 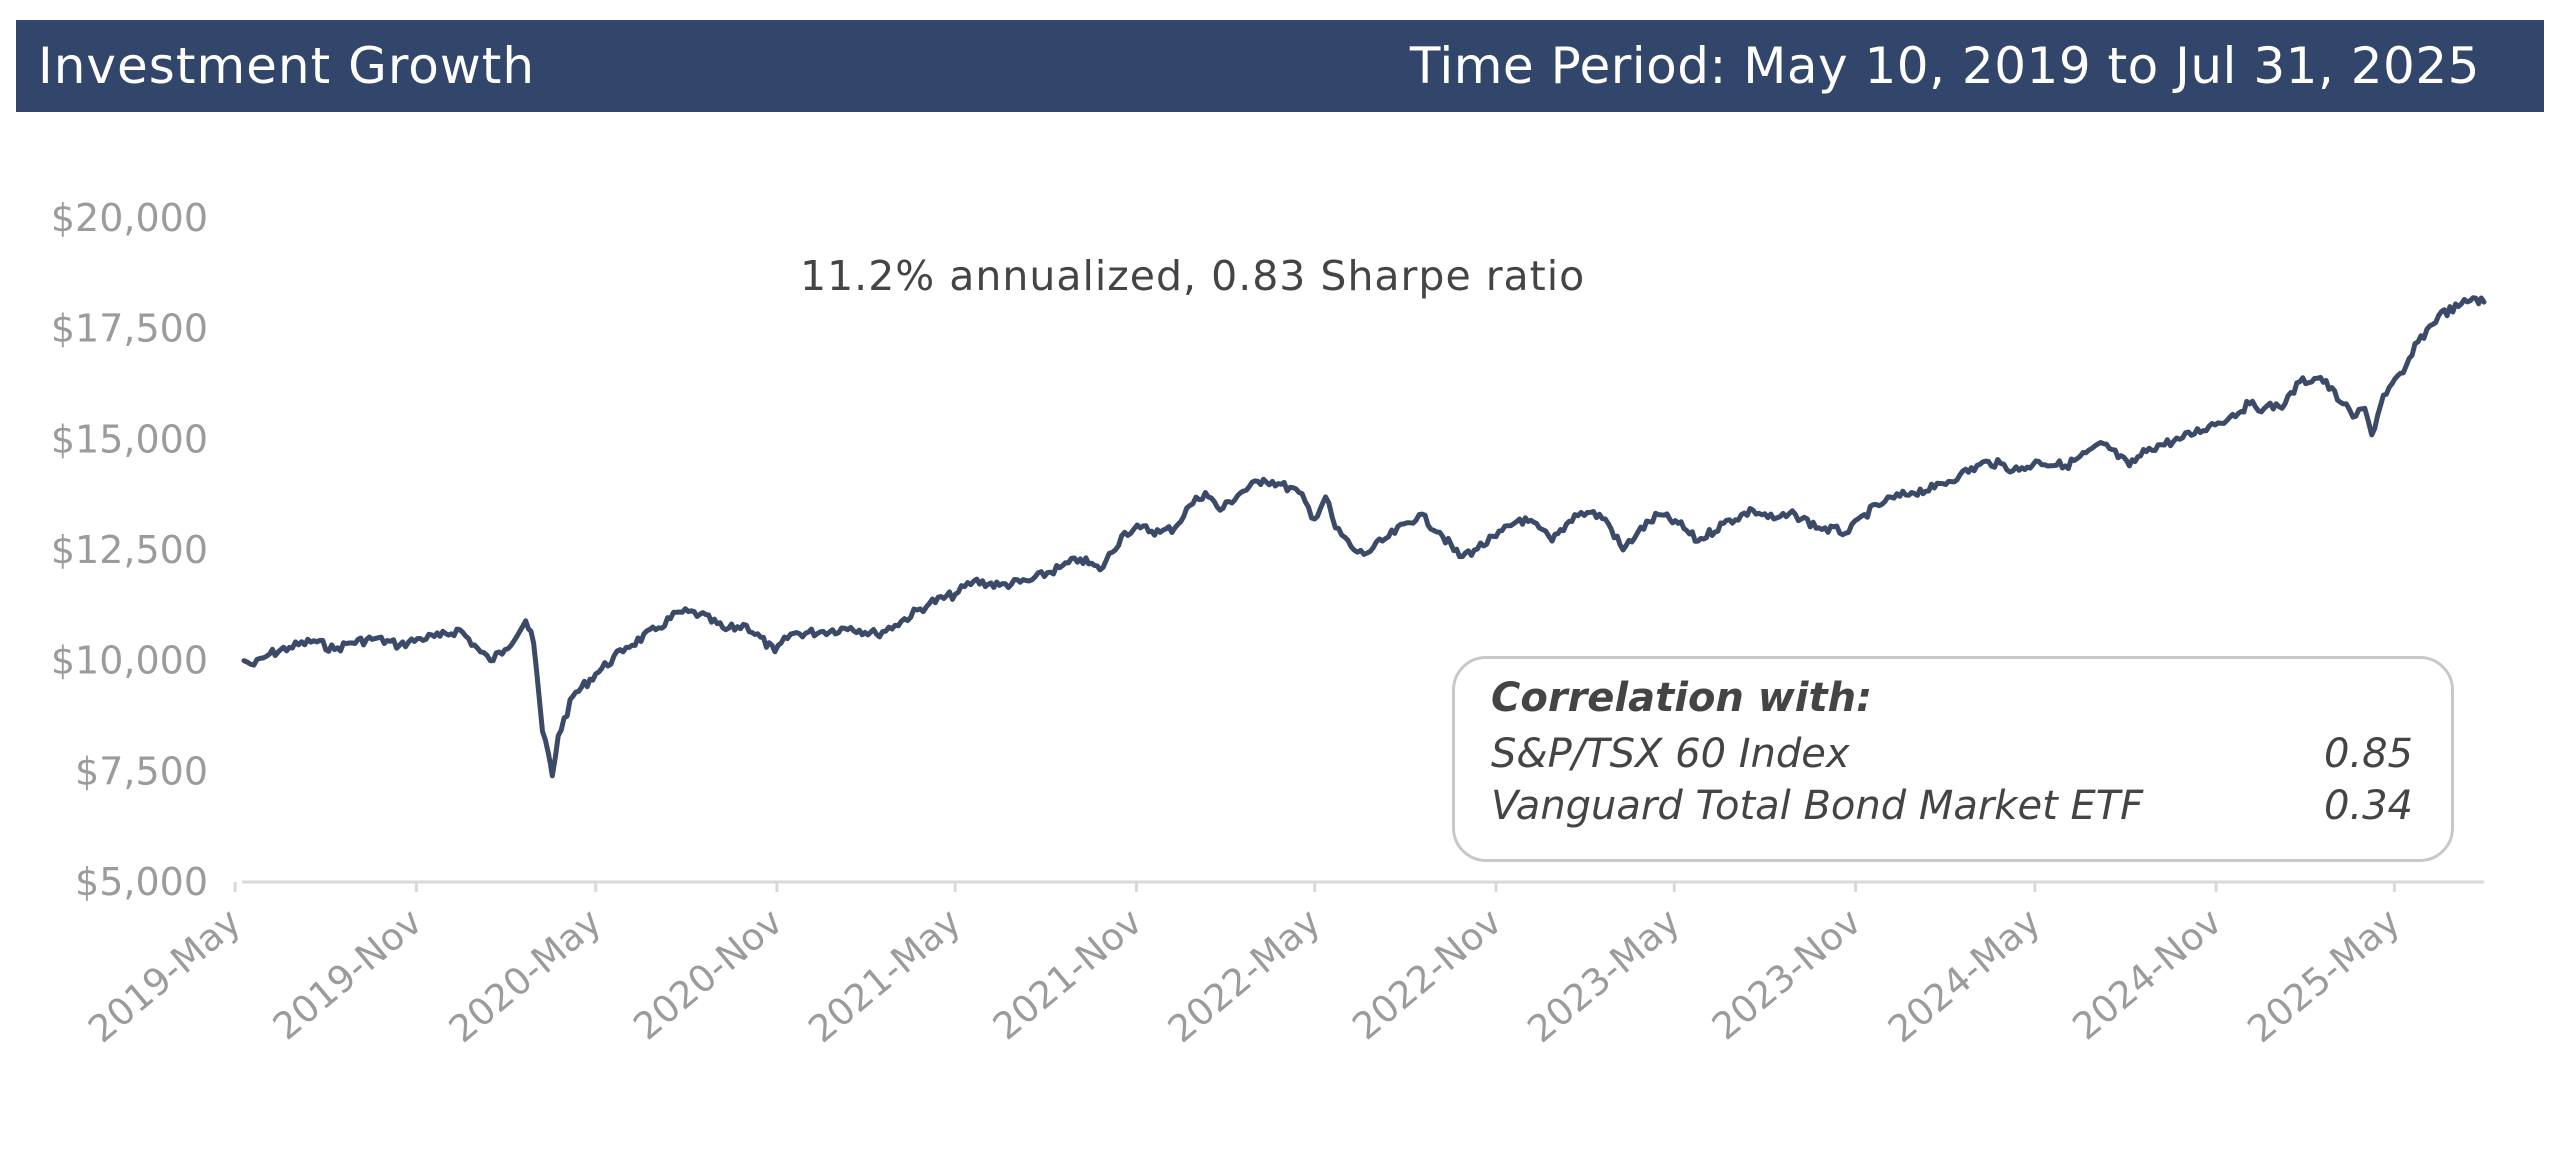 What do you see at coordinates (884, 975) in the screenshot?
I see `x-tick-label: 2021-May` at bounding box center [884, 975].